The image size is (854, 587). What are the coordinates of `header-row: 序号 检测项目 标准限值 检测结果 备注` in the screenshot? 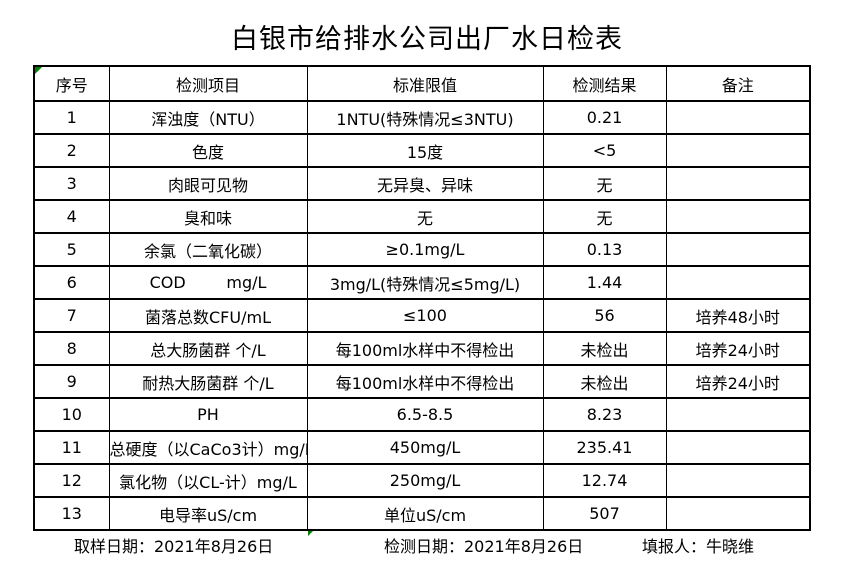 It's located at (422, 83).